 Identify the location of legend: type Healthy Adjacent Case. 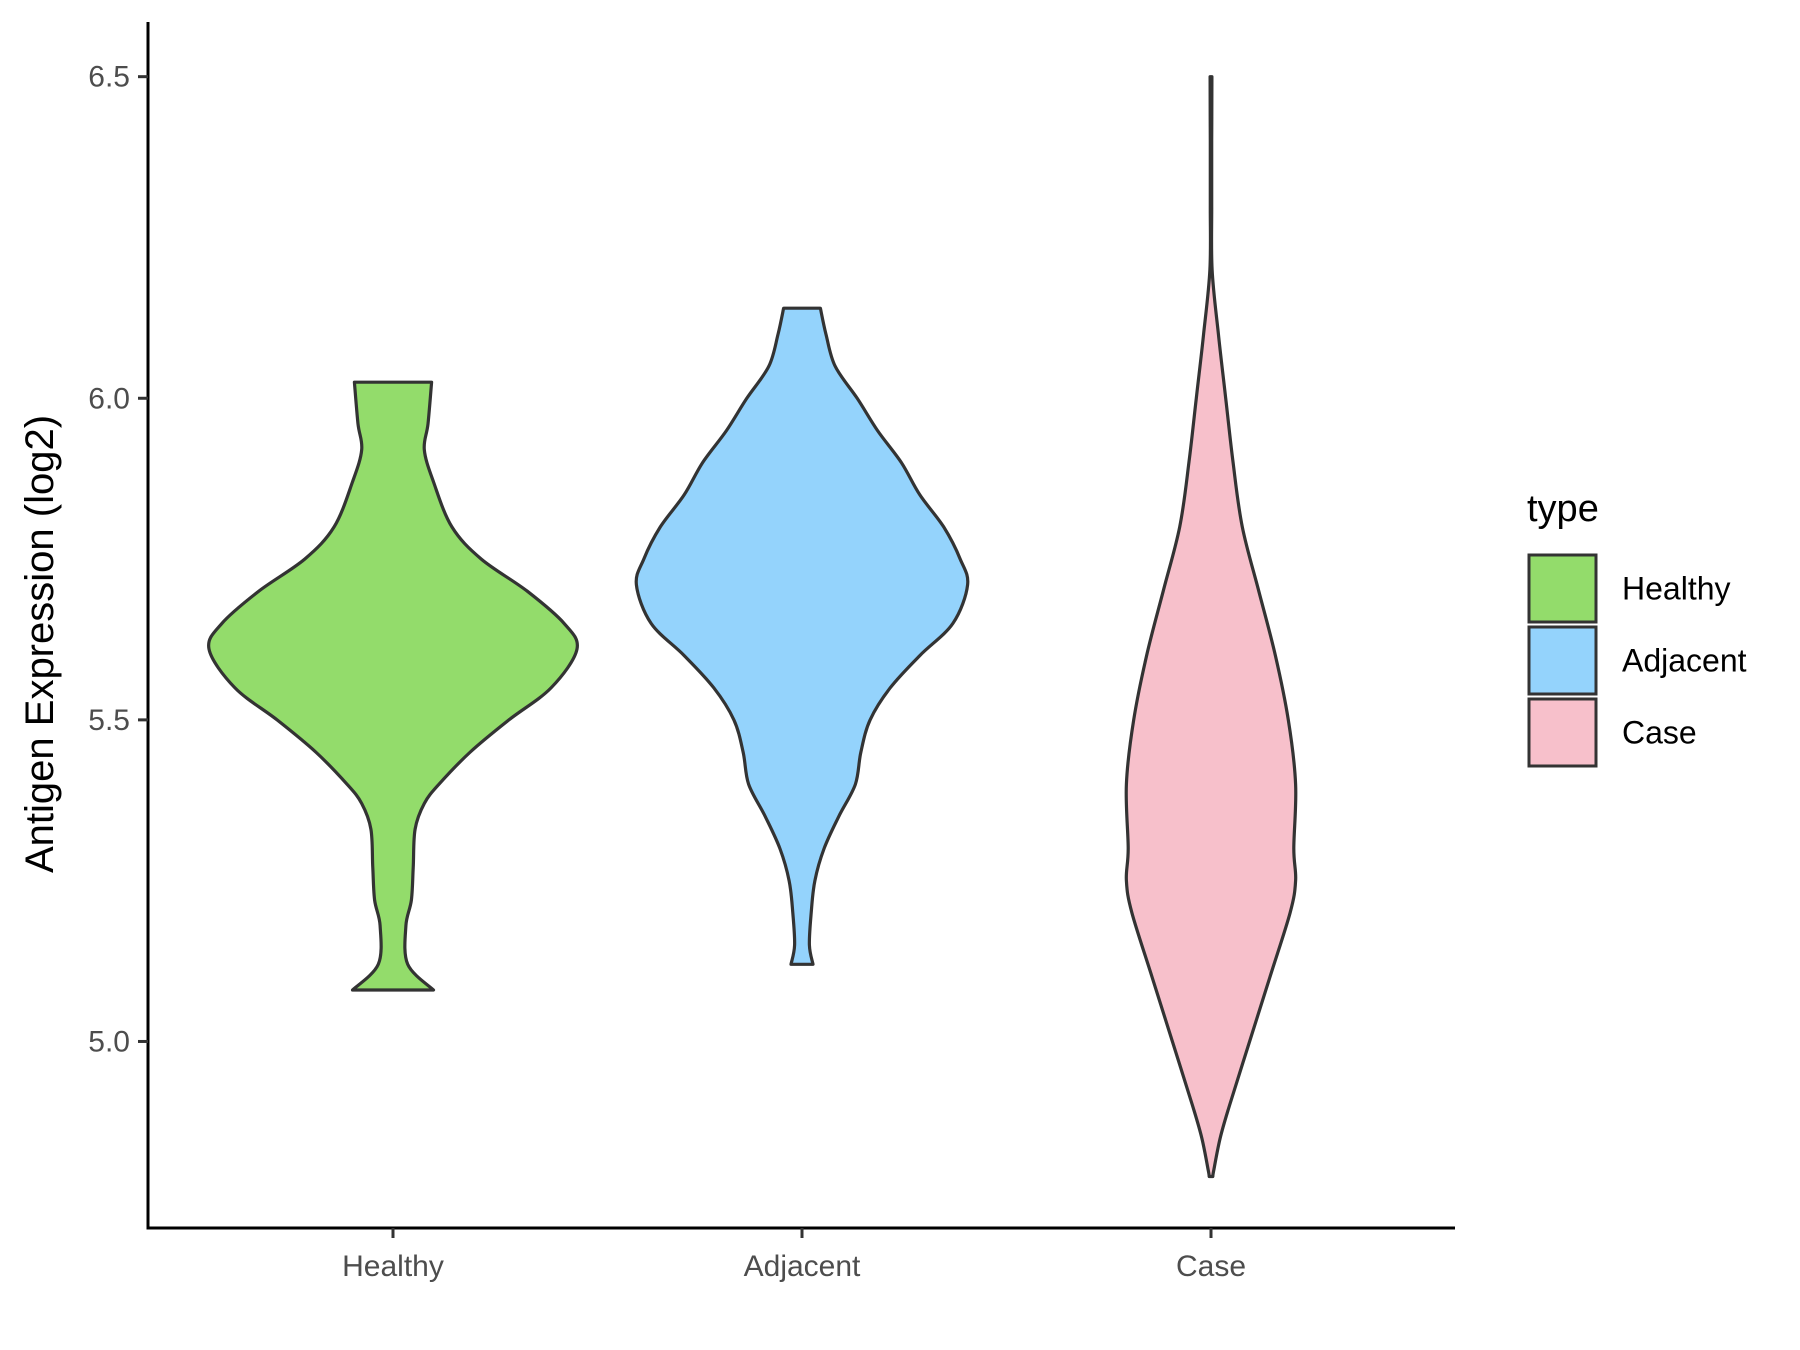
(1637, 628).